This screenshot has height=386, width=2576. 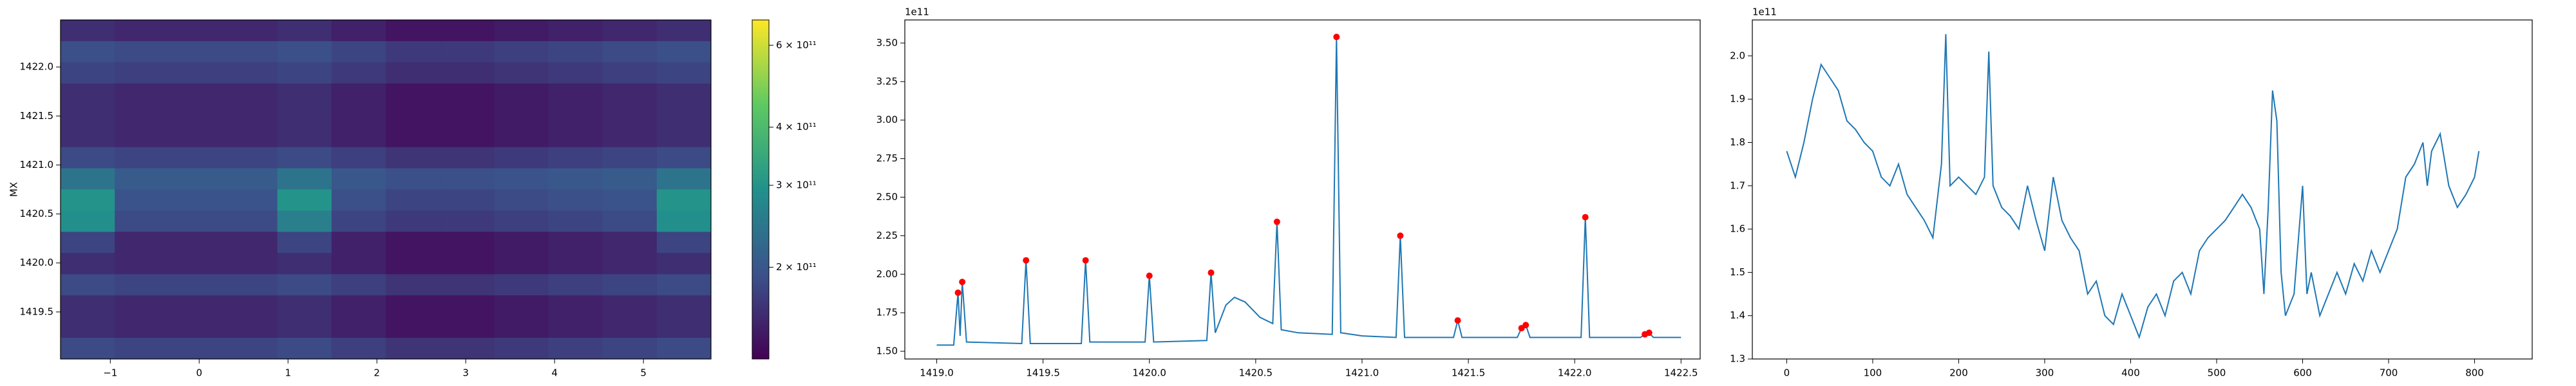 What do you see at coordinates (1681, 373) in the screenshot?
I see `x-tick-label: 1422.5` at bounding box center [1681, 373].